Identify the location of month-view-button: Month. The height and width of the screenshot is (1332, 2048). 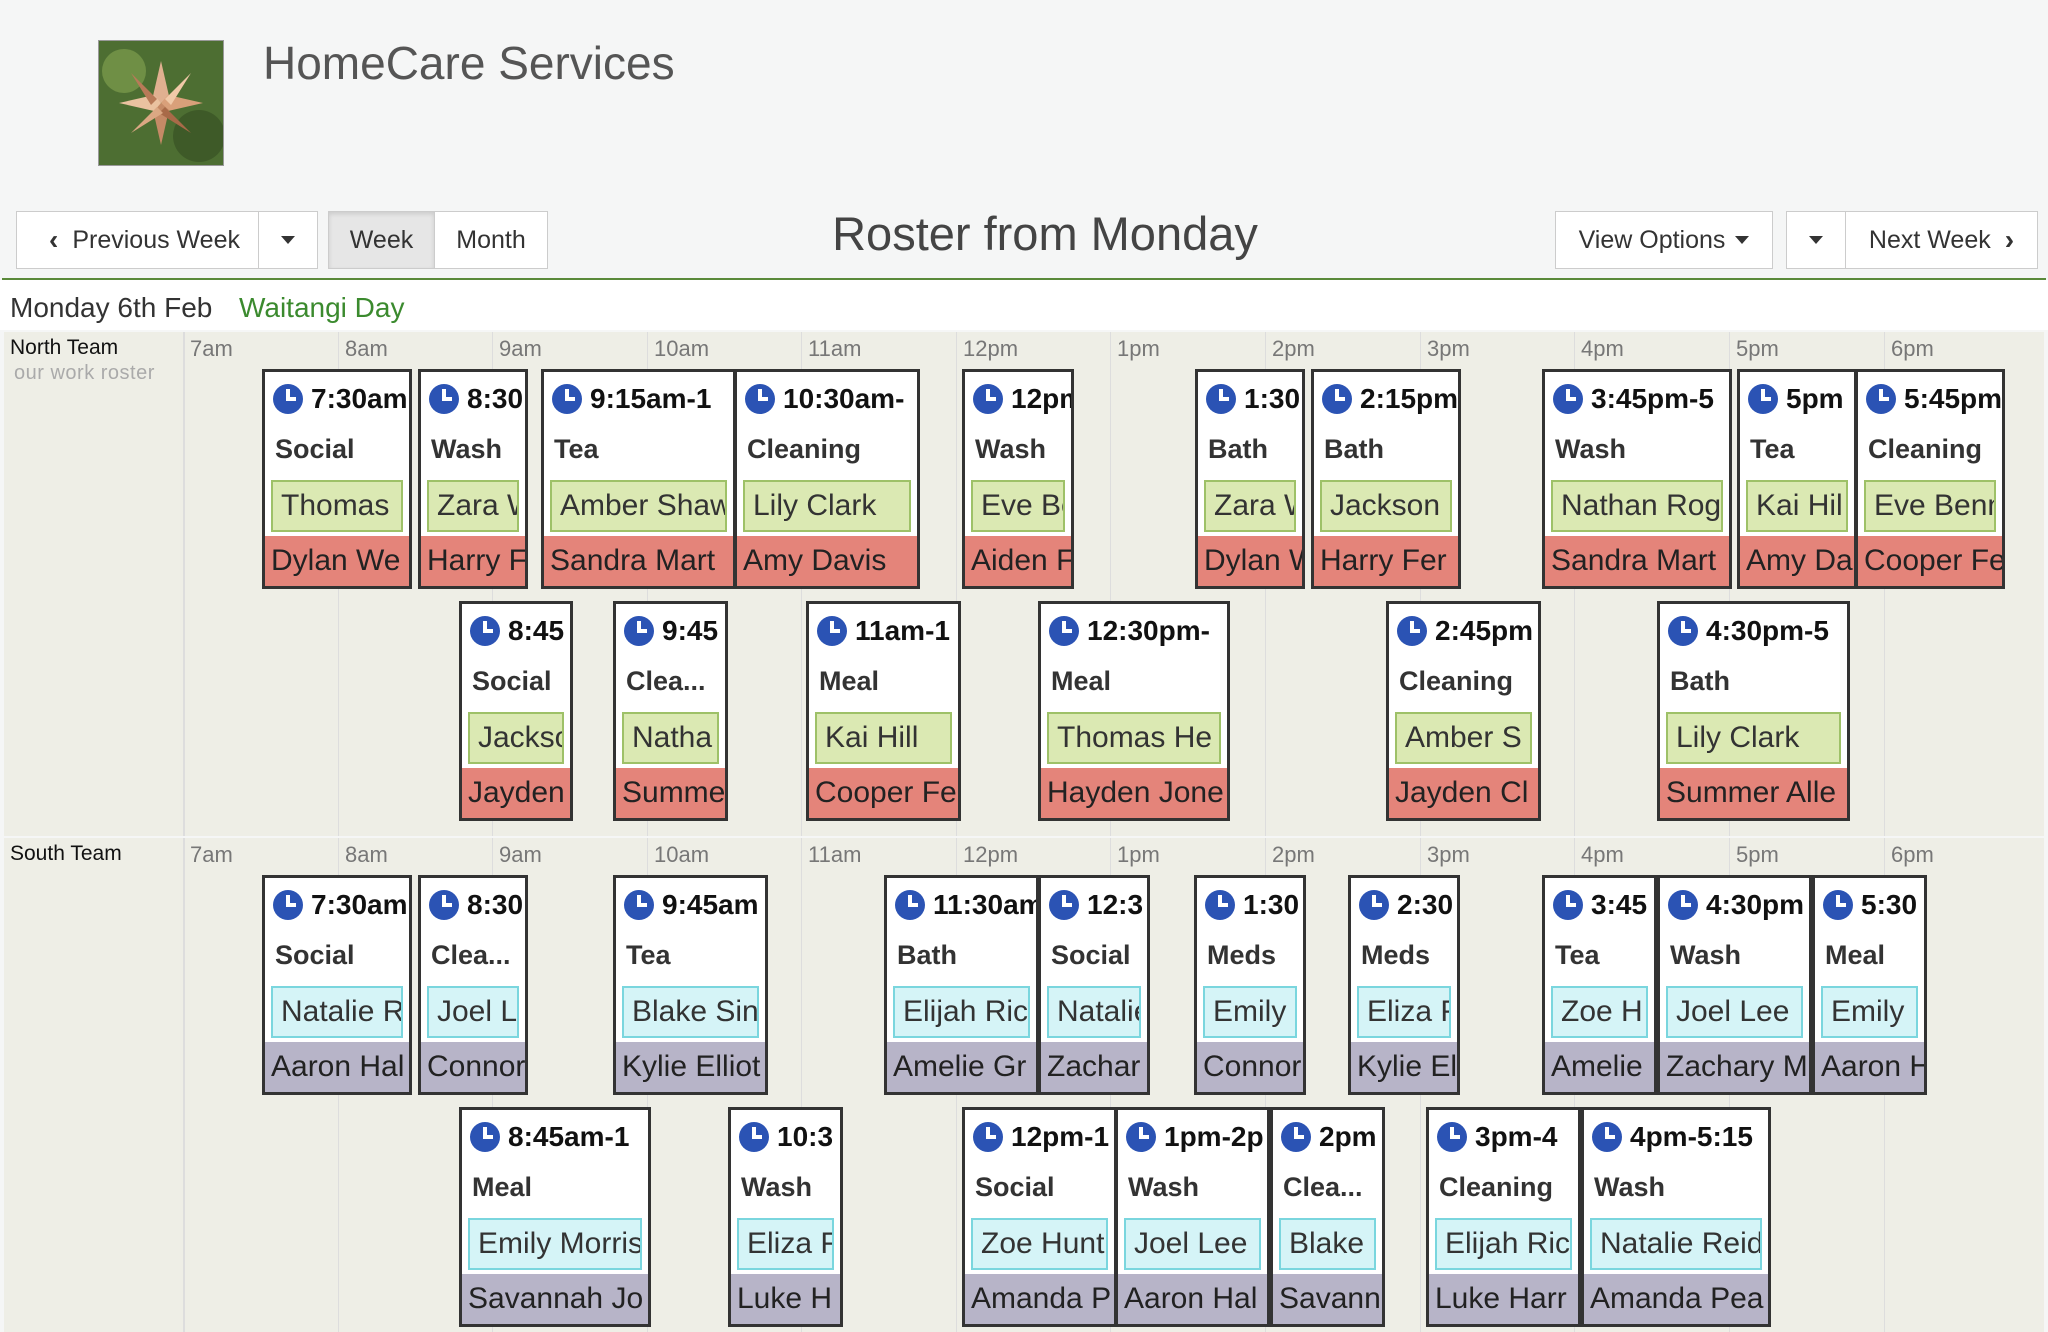
(491, 240).